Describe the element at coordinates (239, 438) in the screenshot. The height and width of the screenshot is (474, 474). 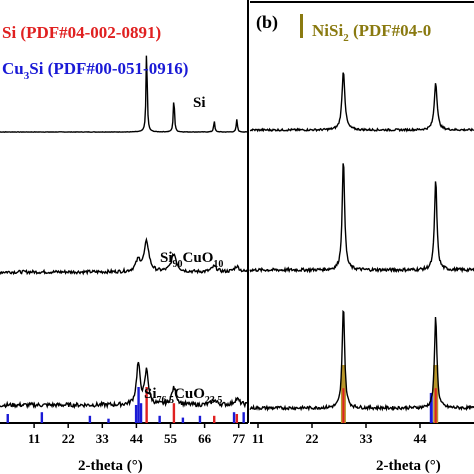
I see `left-x-tick-label: 77` at that location.